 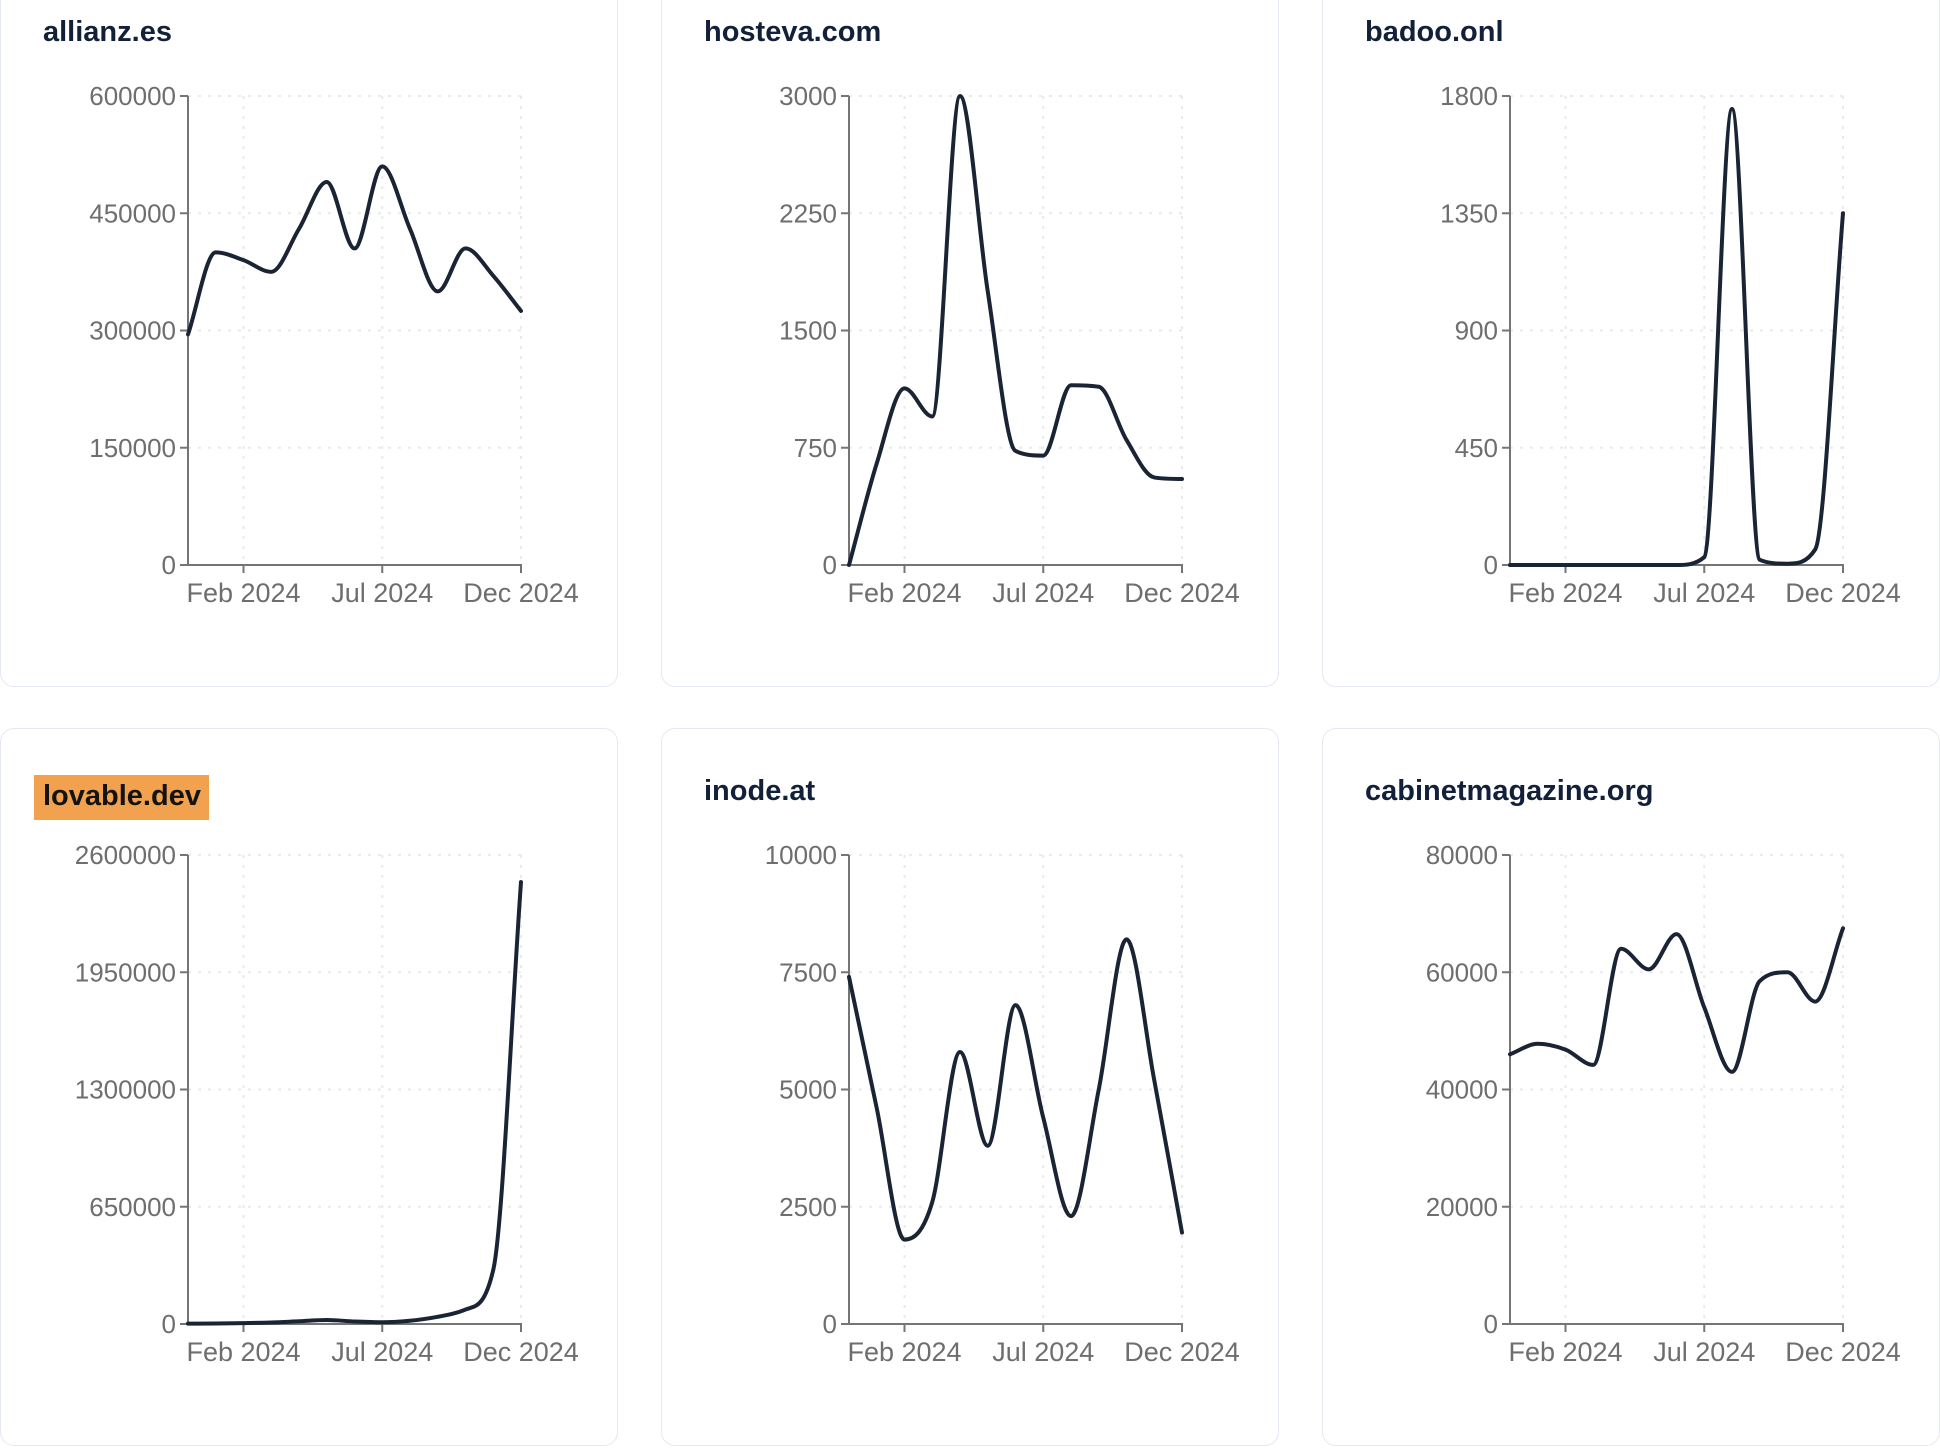 What do you see at coordinates (808, 1207) in the screenshot?
I see `svg-text: 2500` at bounding box center [808, 1207].